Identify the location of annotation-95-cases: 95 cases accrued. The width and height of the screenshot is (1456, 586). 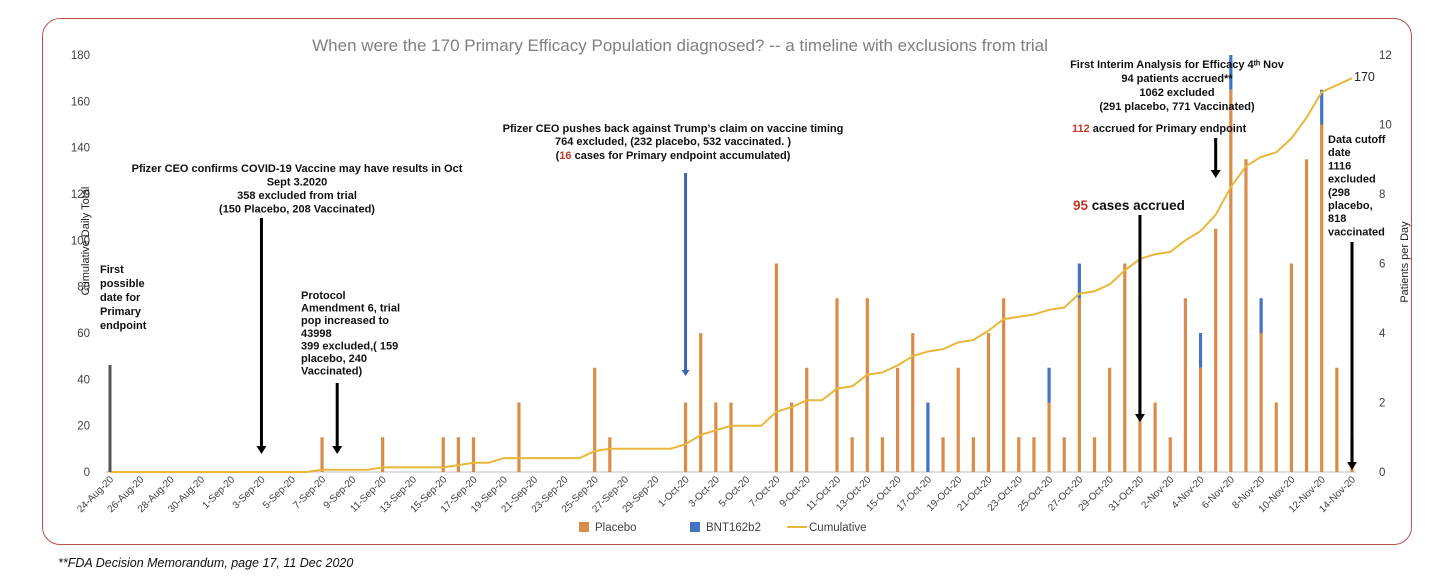
(1129, 205).